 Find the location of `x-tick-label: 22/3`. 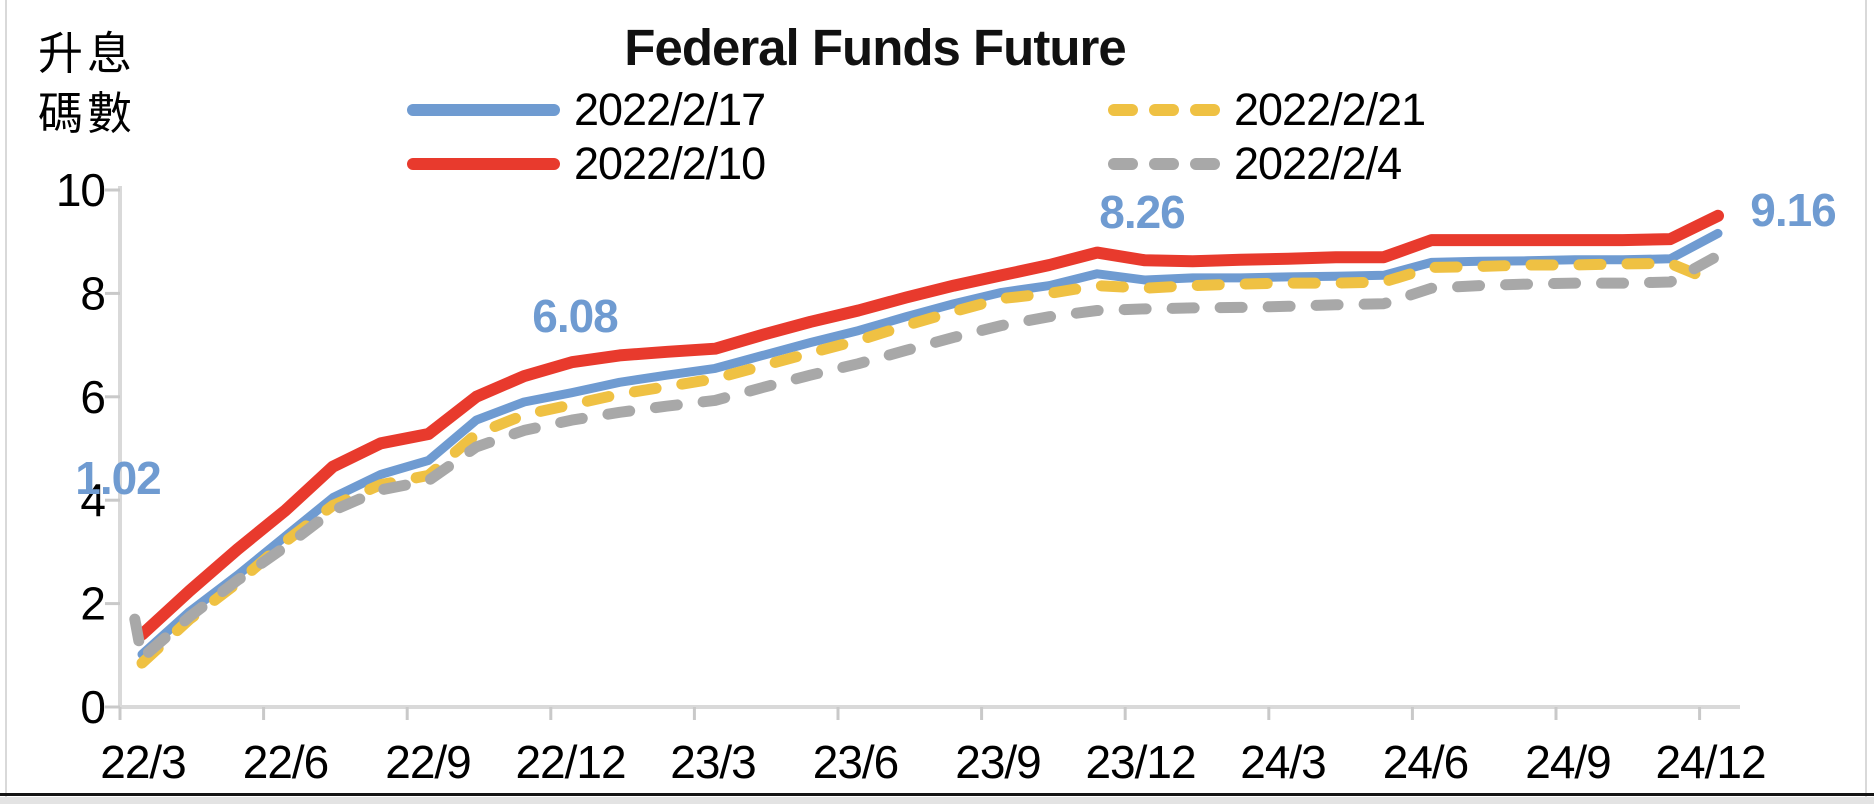

x-tick-label: 22/3 is located at coordinates (143, 762).